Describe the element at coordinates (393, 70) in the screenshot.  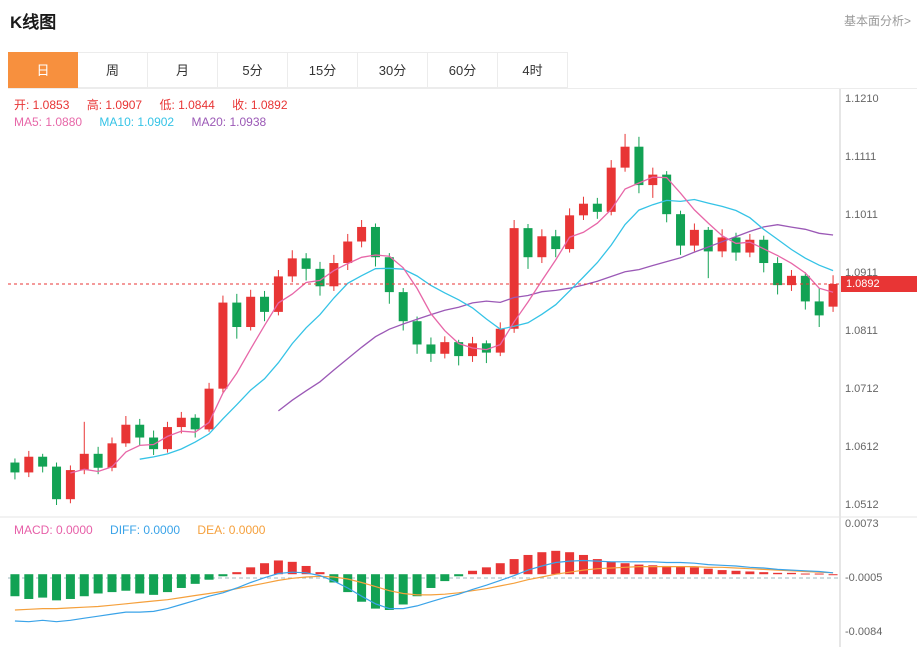
I see `tab-30min: 30分` at that location.